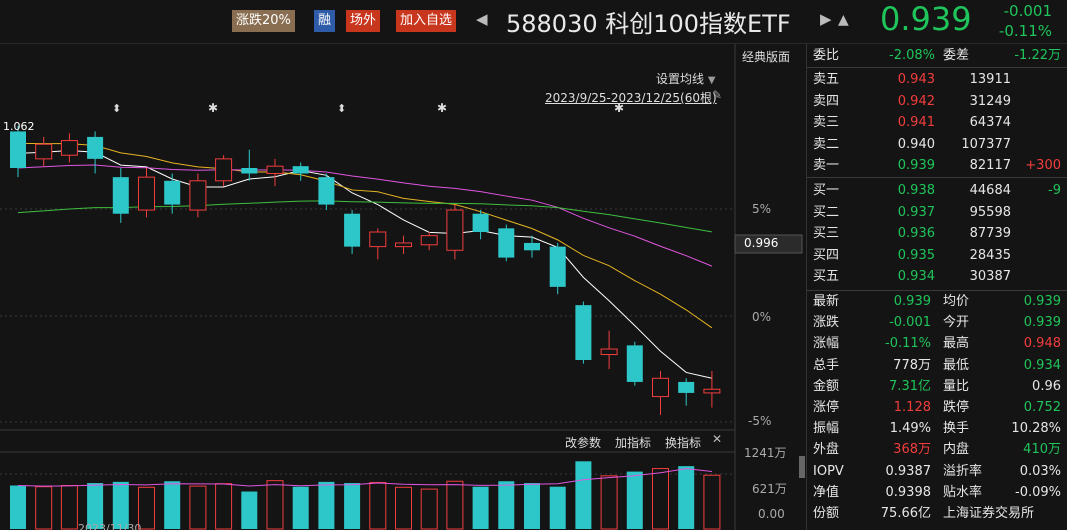  I want to click on stat-value-2: 410万, so click(1042, 450).